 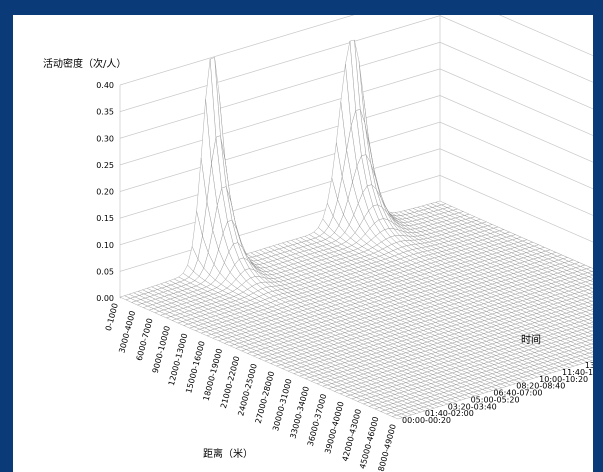 I want to click on distance-tick-label: 24000-25000, so click(x=247, y=390).